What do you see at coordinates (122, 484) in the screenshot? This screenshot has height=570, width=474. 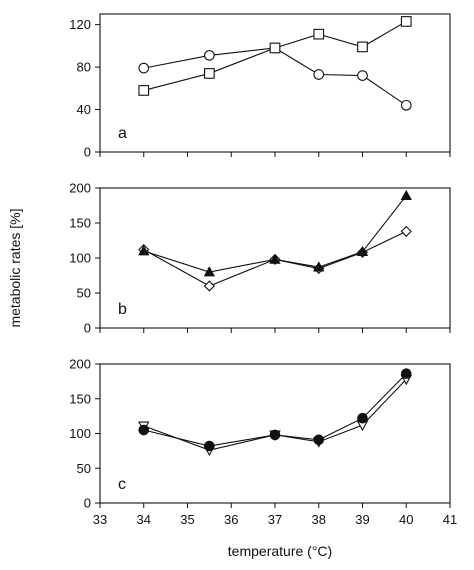 I see `panel-label: c` at bounding box center [122, 484].